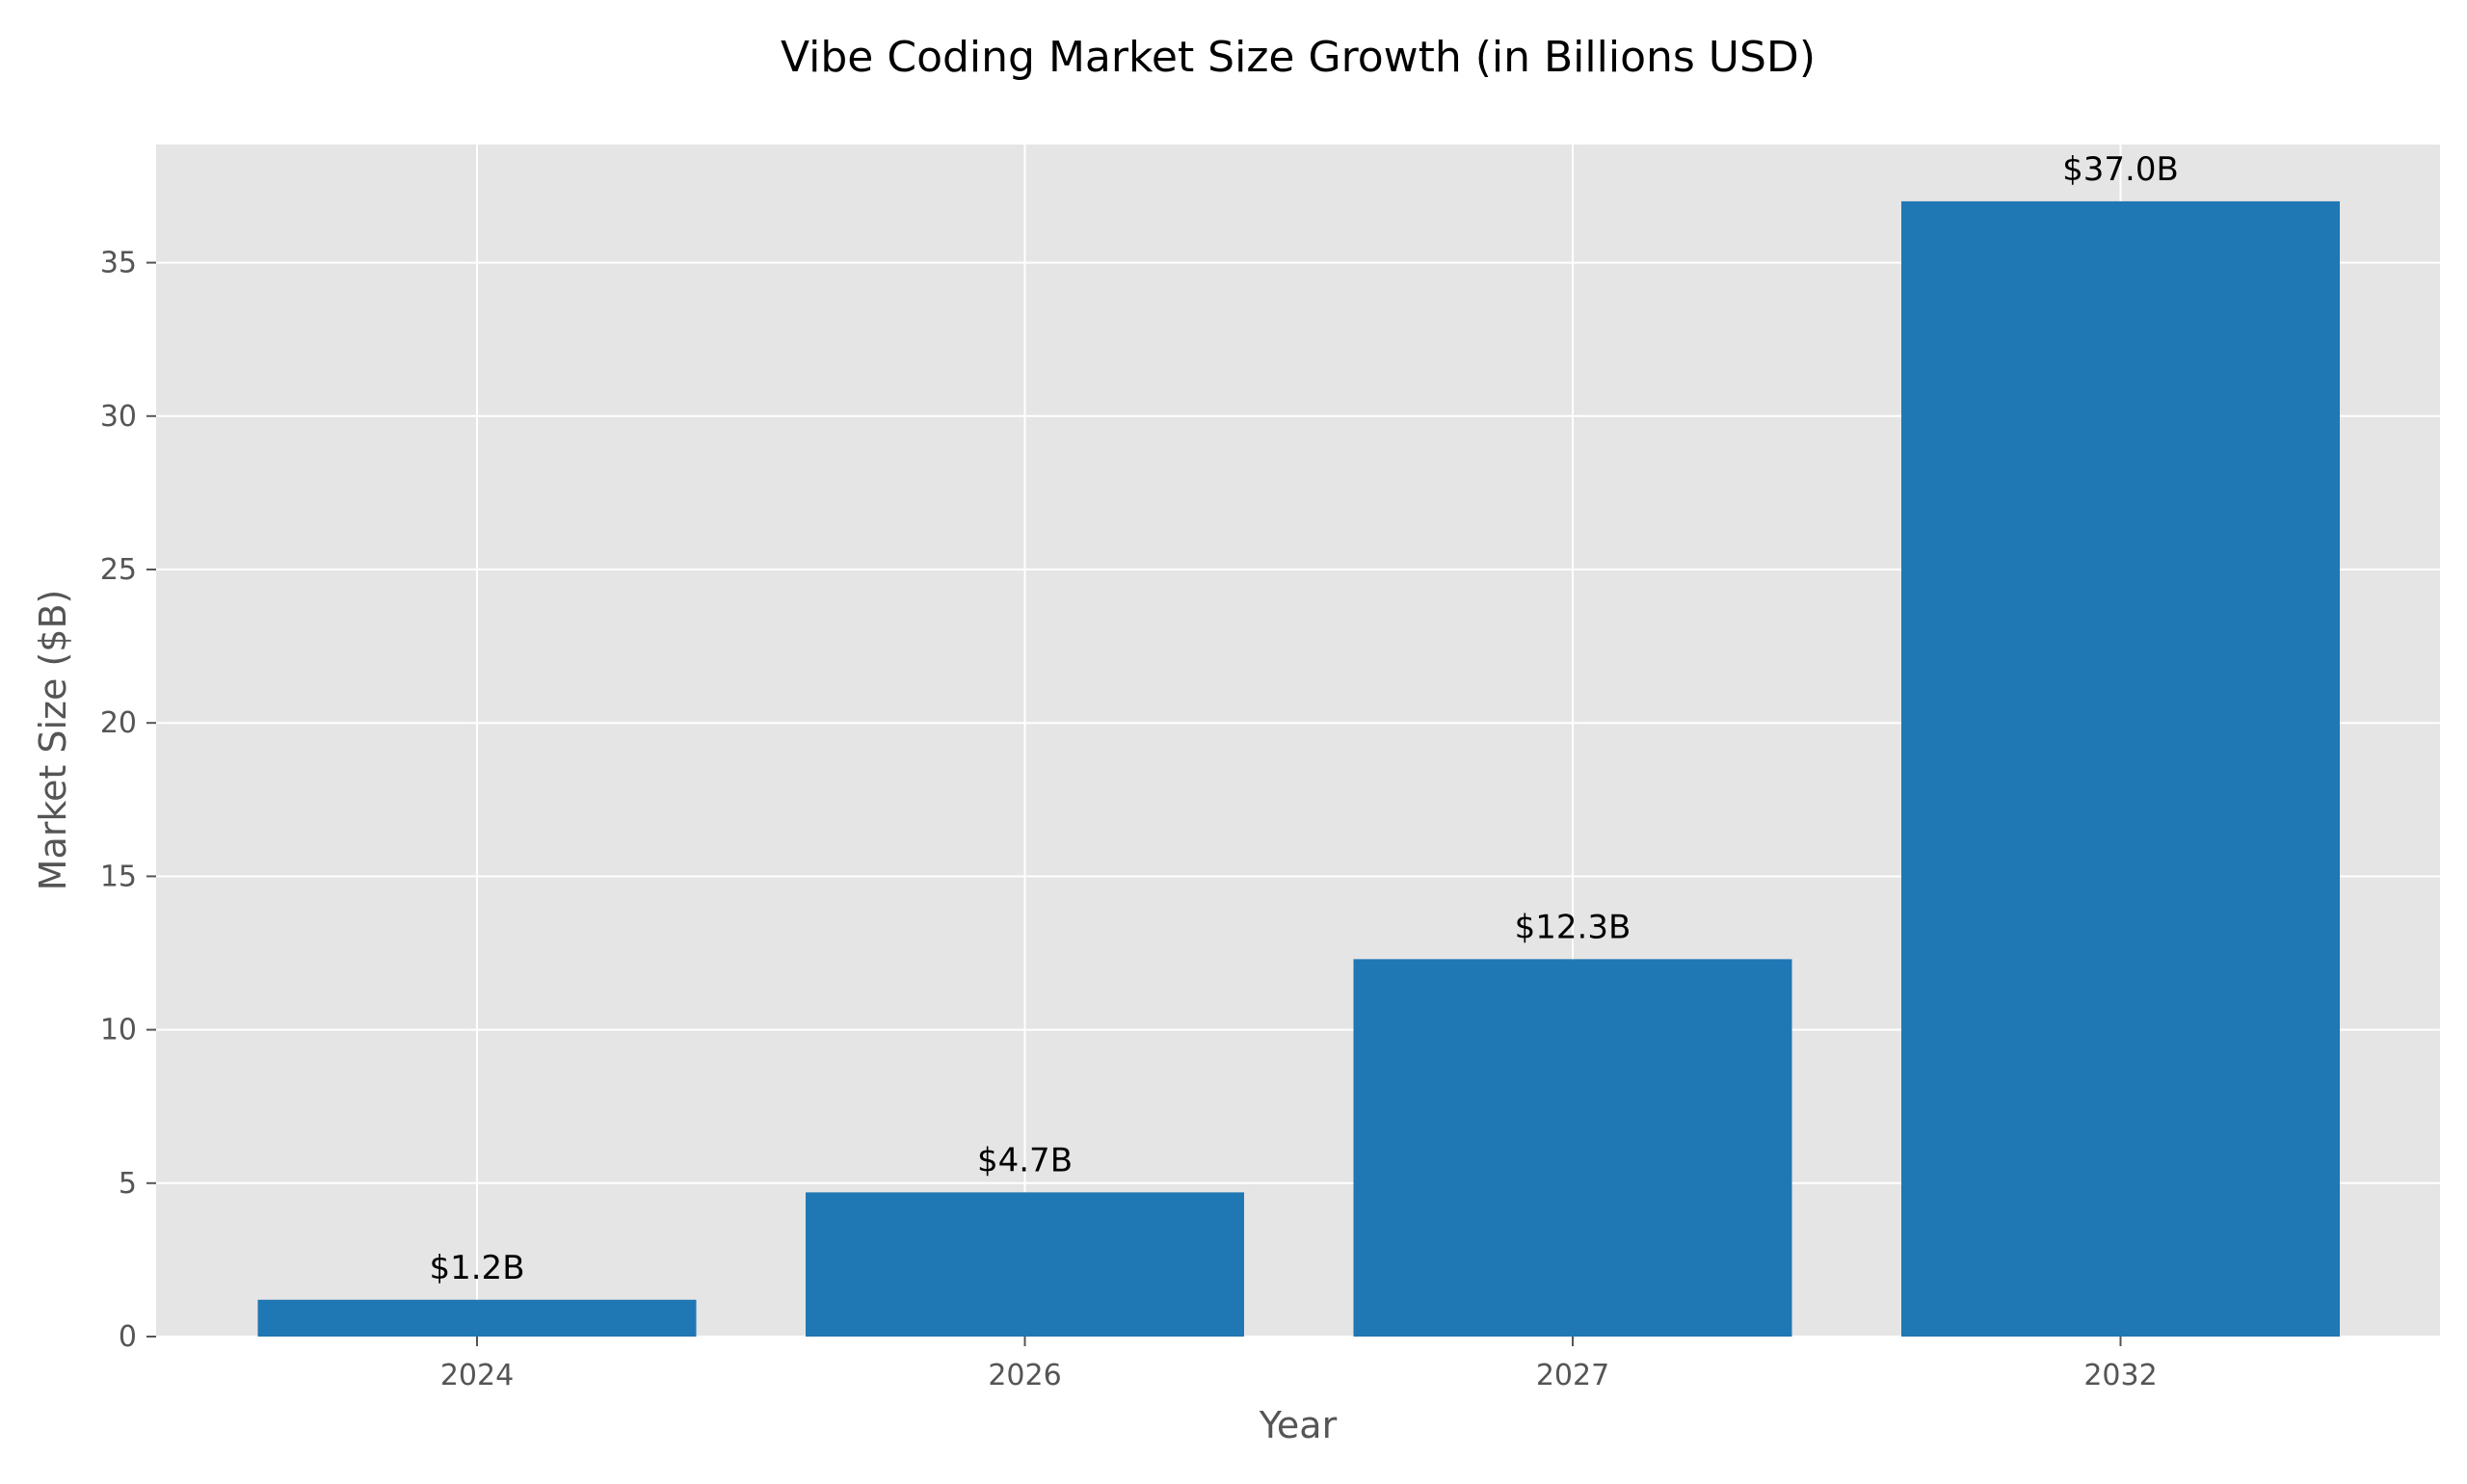 The image size is (2467, 1484). I want to click on bar-2032, so click(2120, 768).